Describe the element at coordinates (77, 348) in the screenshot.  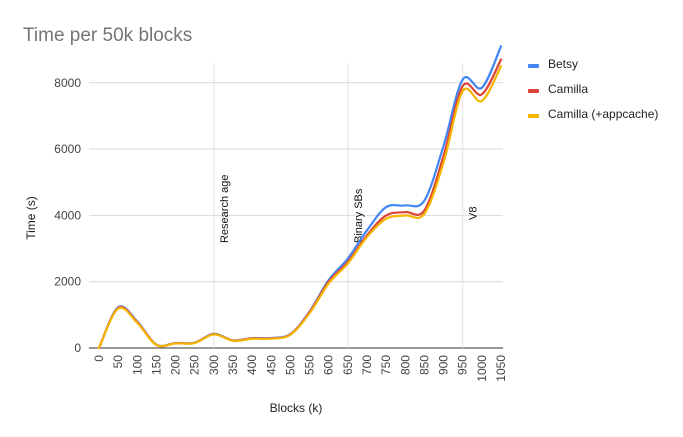
I see `y-tick-label: 0` at that location.